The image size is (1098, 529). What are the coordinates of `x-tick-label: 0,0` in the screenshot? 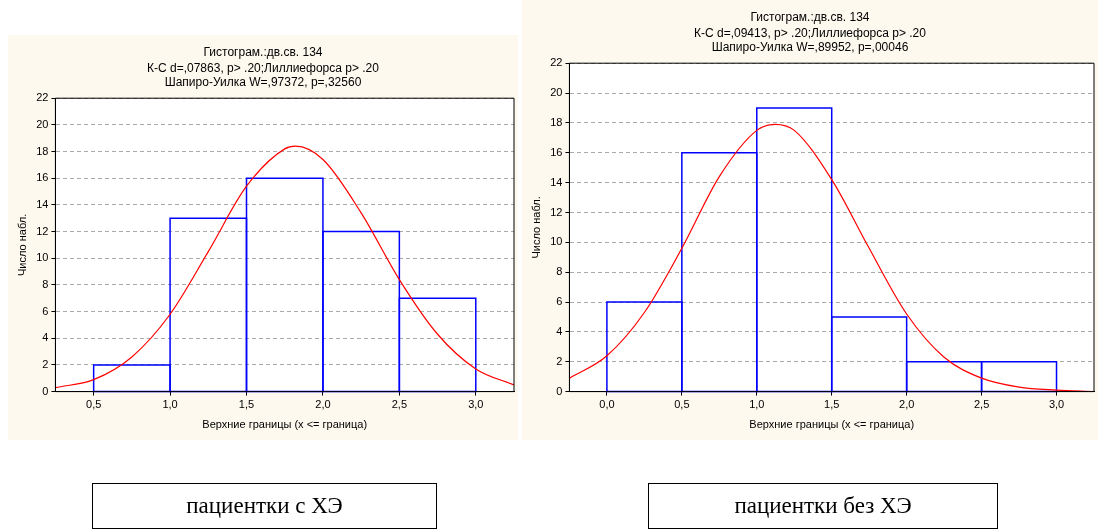 It's located at (607, 404).